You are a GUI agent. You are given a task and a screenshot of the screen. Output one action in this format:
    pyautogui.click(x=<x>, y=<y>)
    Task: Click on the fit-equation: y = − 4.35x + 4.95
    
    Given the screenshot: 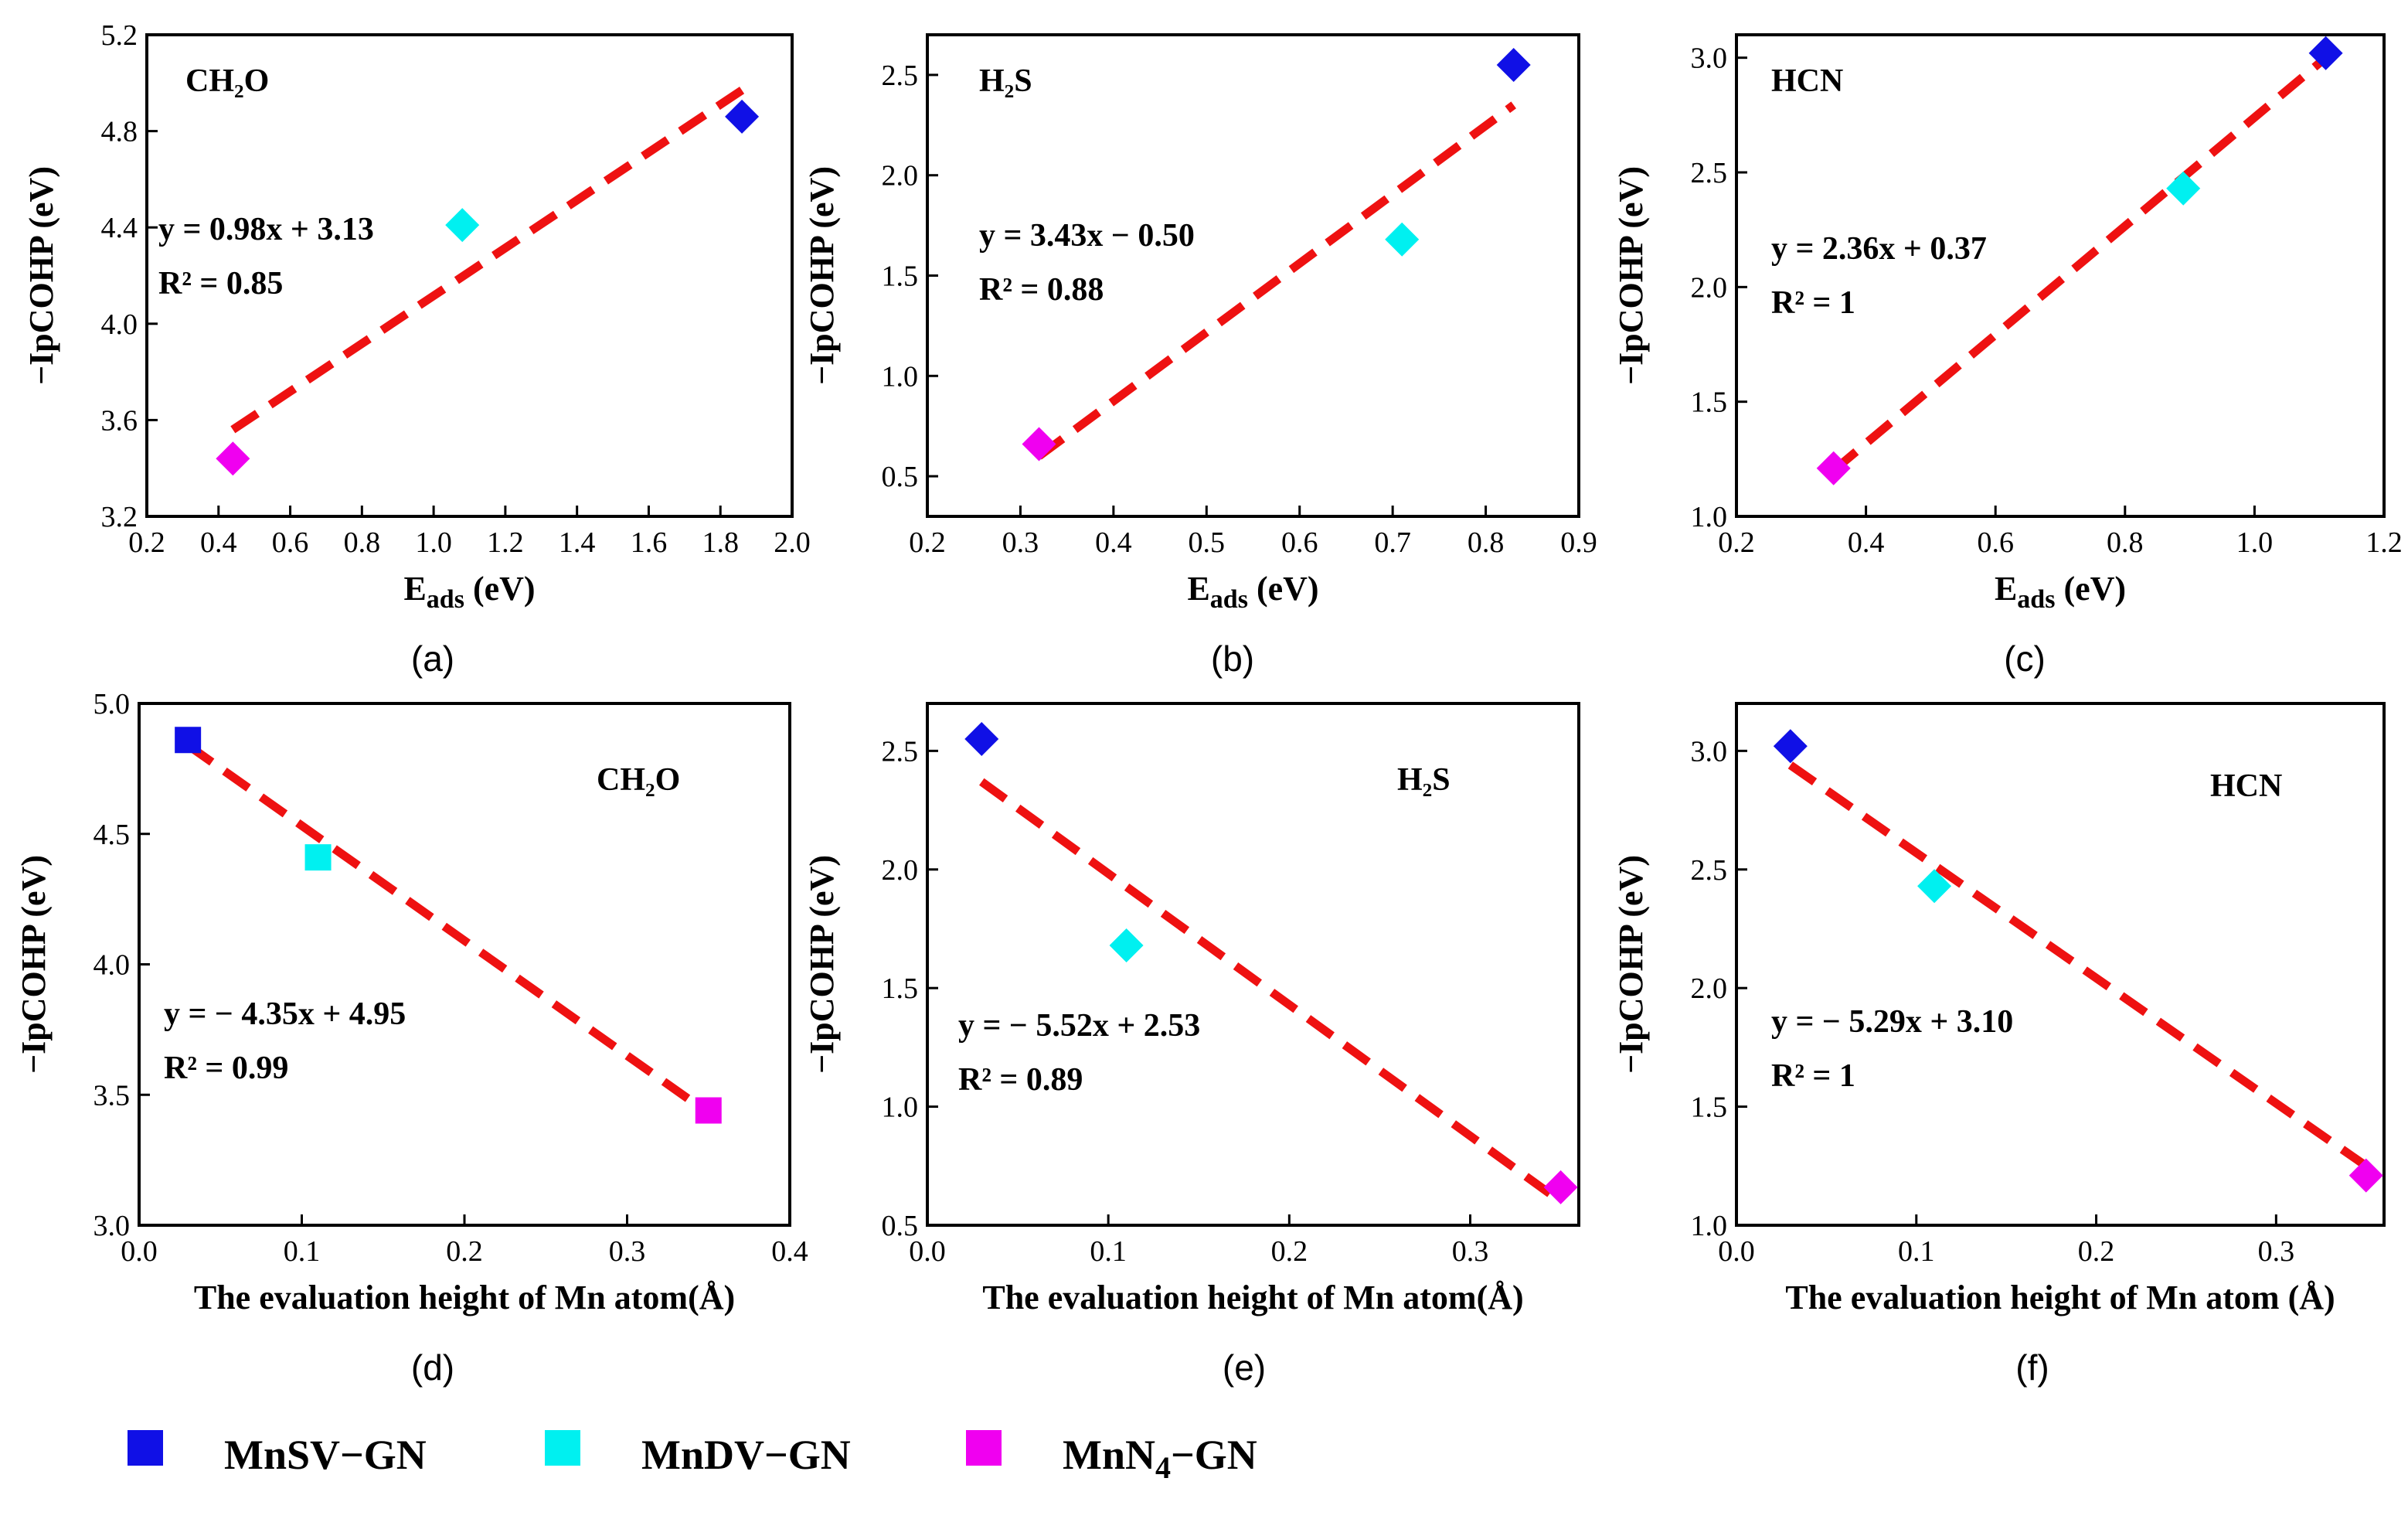 What is the action you would take?
    pyautogui.click(x=285, y=1014)
    